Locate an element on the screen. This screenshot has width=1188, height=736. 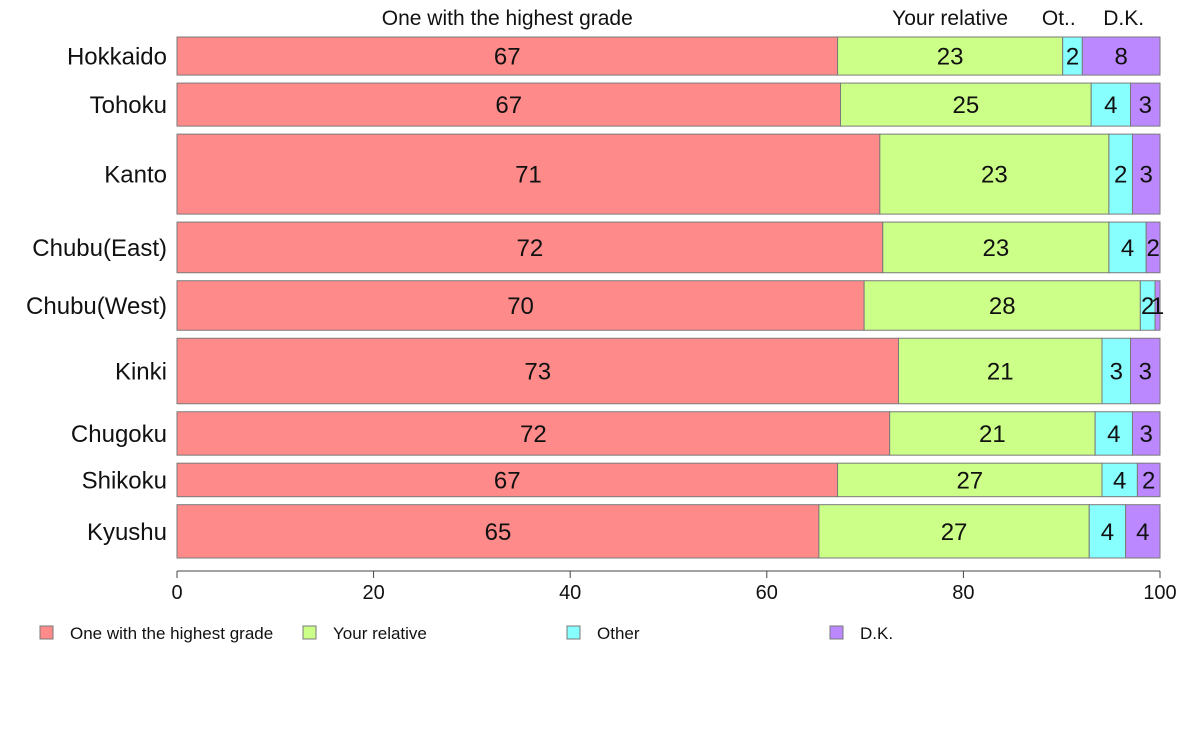
top-header-d-k: D.K. is located at coordinates (1123, 18).